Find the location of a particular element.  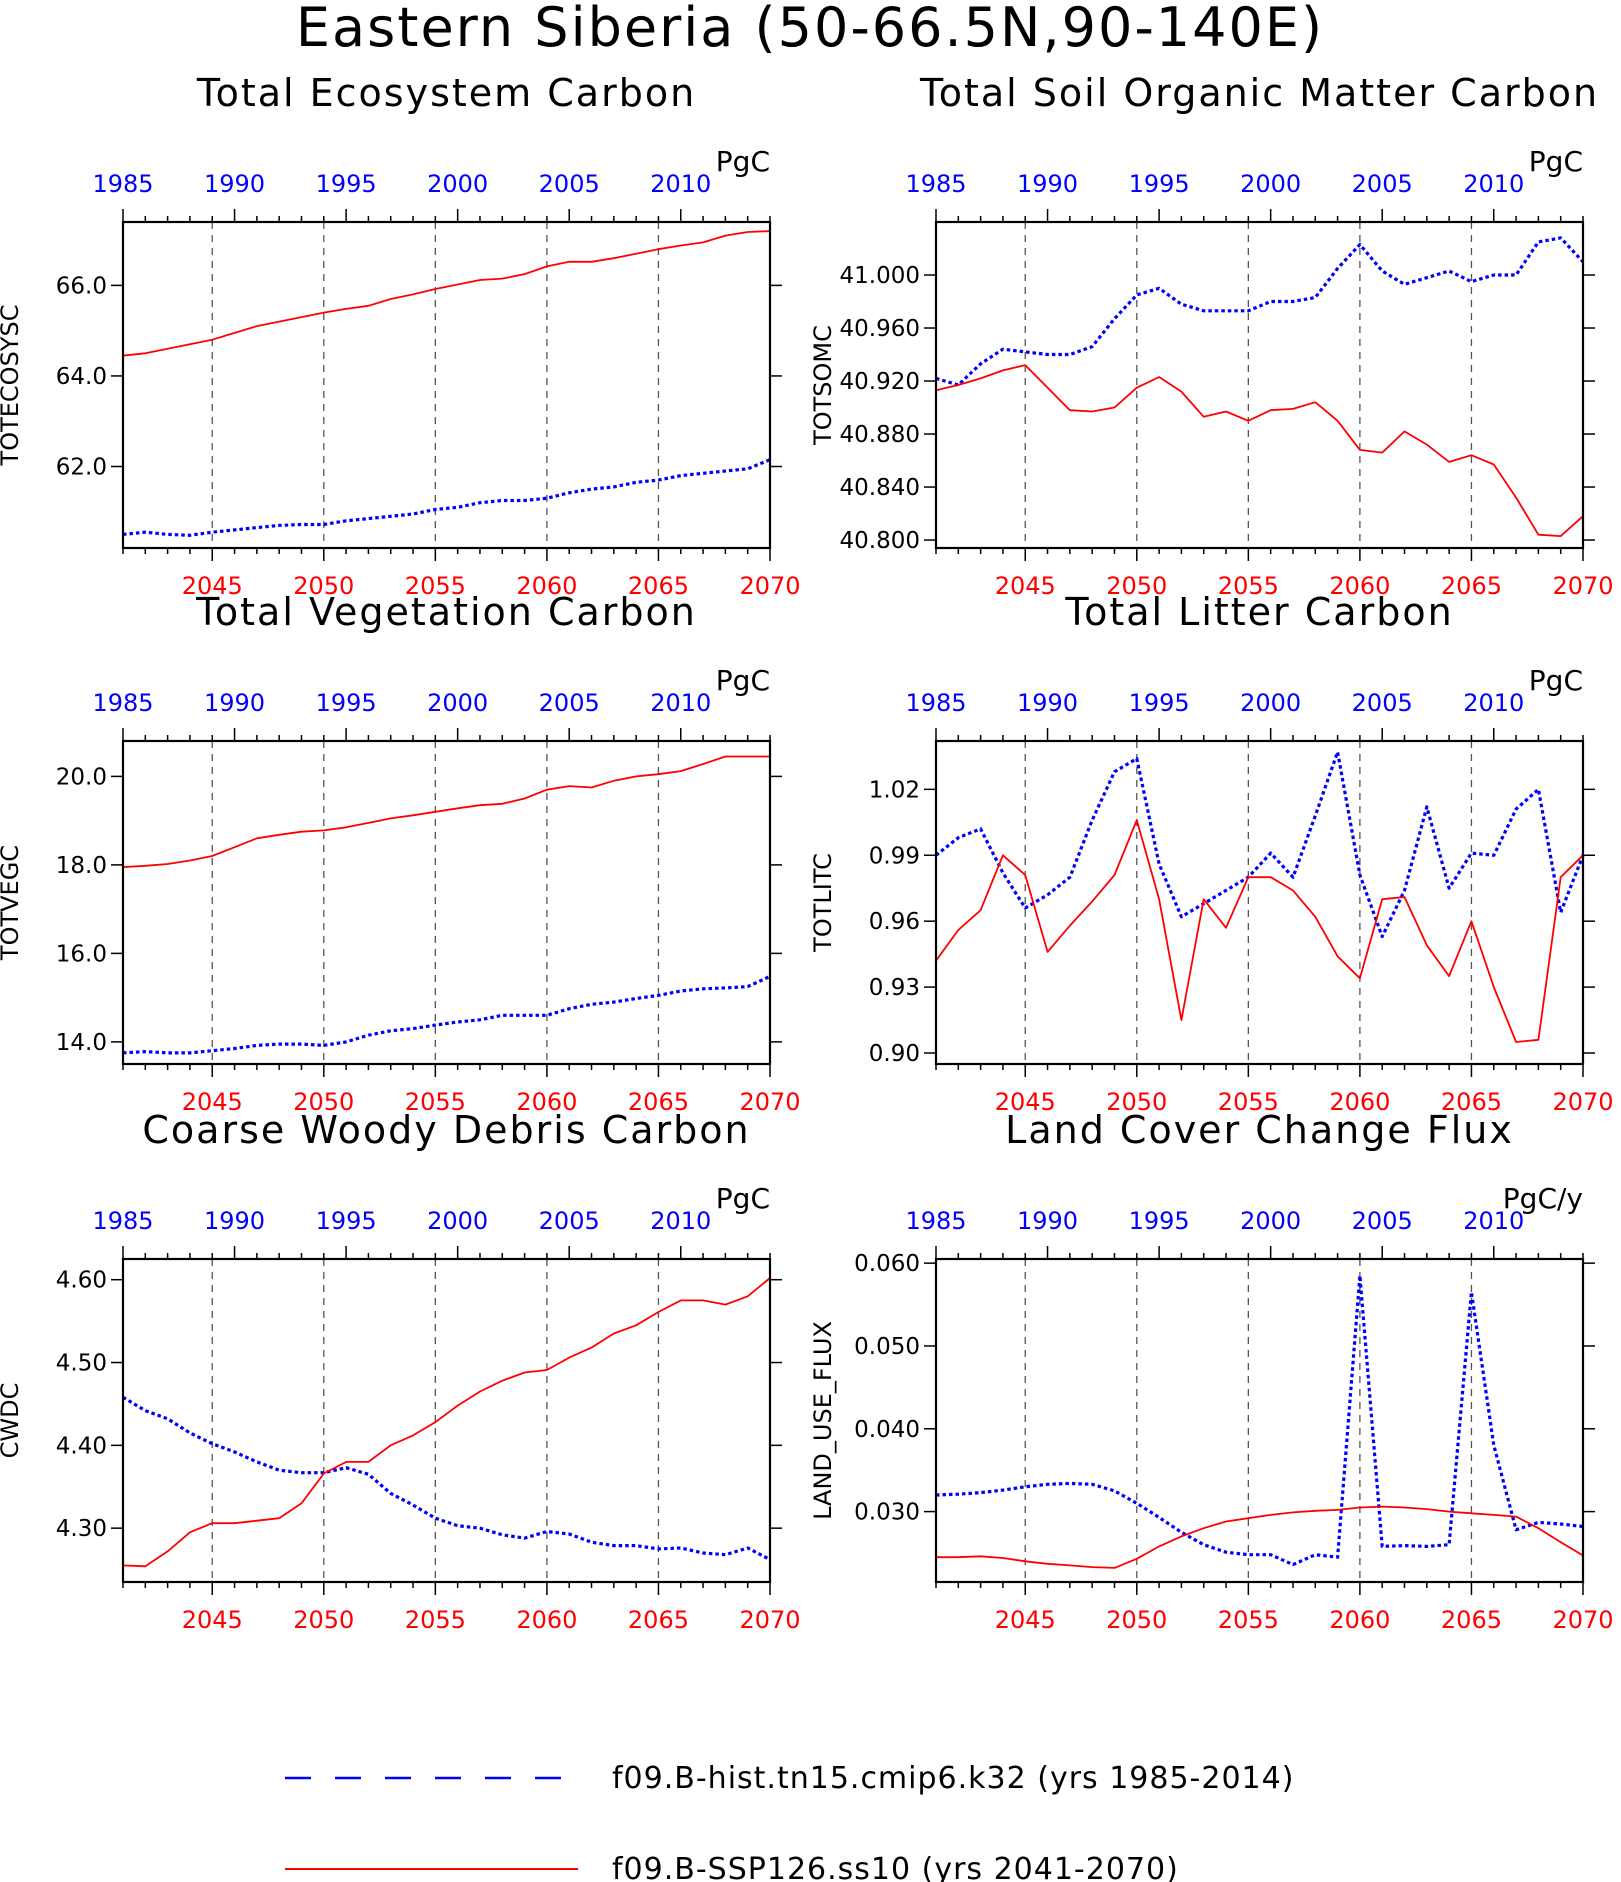

y-tick-label: 1.02 is located at coordinates (894, 790).